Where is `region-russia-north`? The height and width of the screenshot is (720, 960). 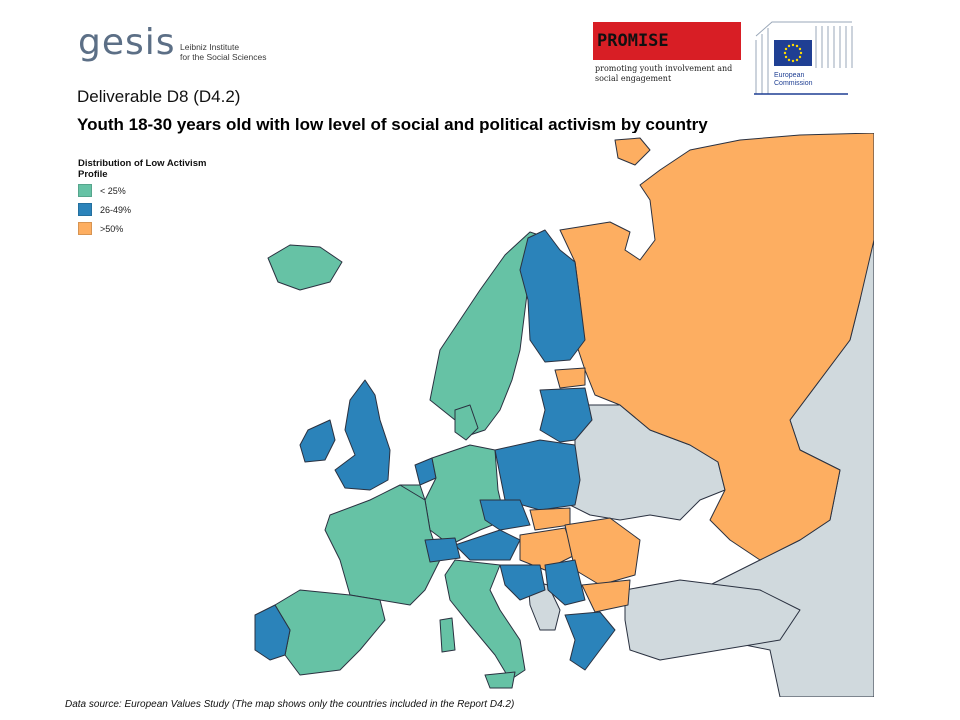 region-russia-north is located at coordinates (632, 151).